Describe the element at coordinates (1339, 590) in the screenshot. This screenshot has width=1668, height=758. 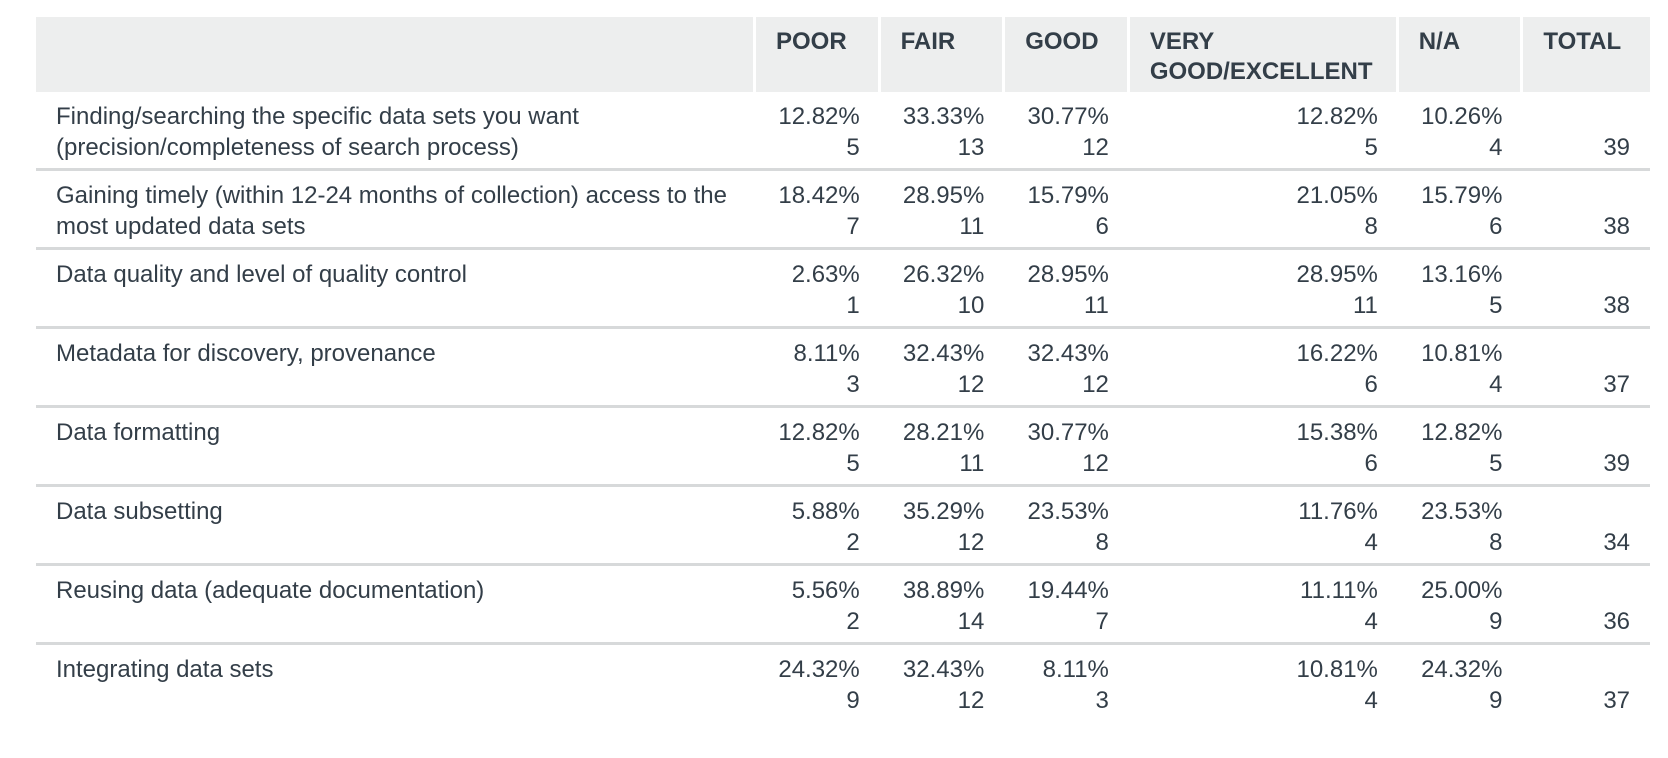
I see `cell-very-good-excellent-percent: 11.11%` at that location.